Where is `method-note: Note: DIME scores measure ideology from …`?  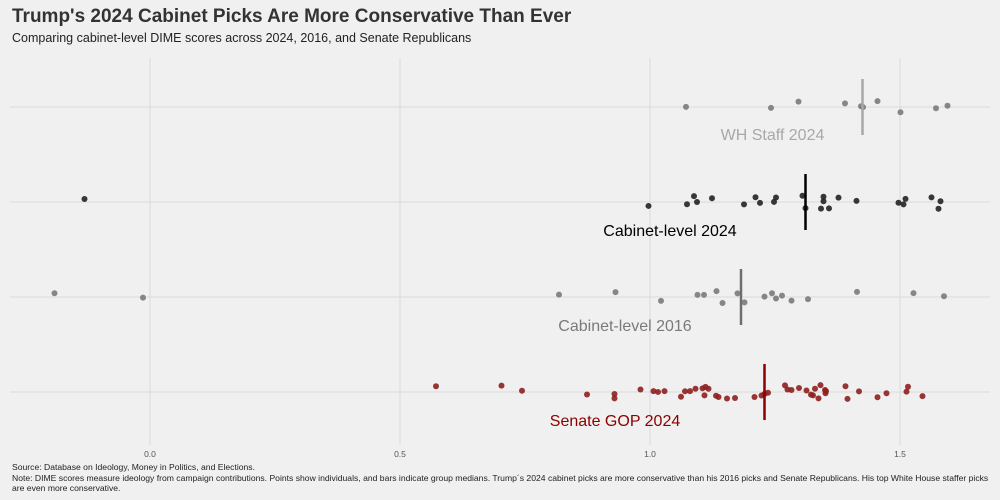 method-note: Note: DIME scores measure ideology from … is located at coordinates (500, 483).